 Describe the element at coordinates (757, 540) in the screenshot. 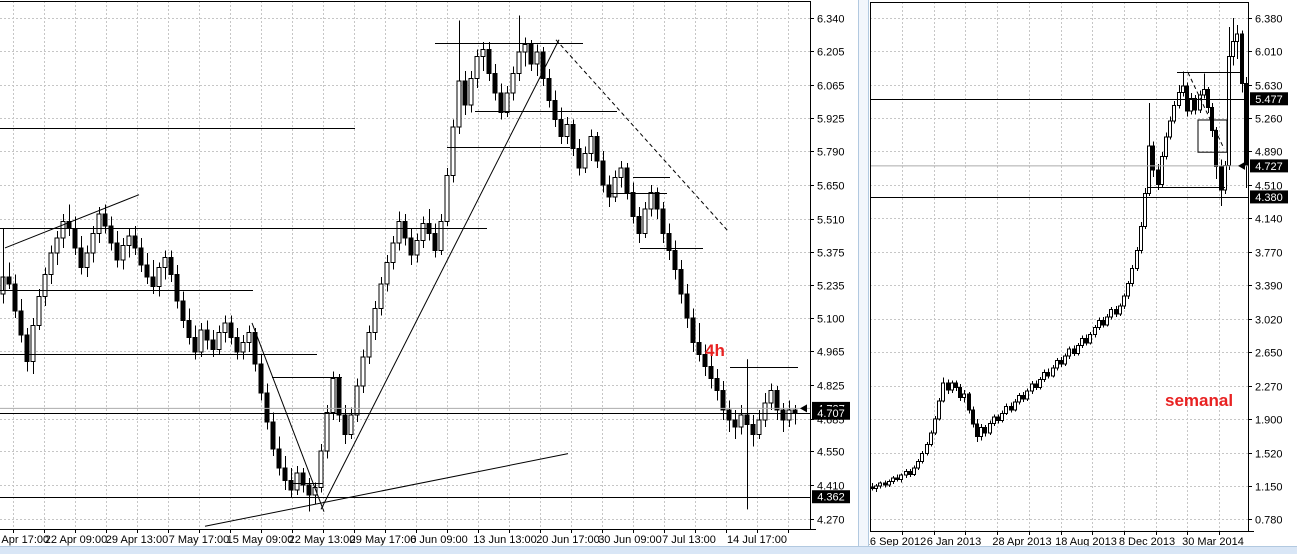

I see `svg-text: 14 Jul 17:00` at that location.